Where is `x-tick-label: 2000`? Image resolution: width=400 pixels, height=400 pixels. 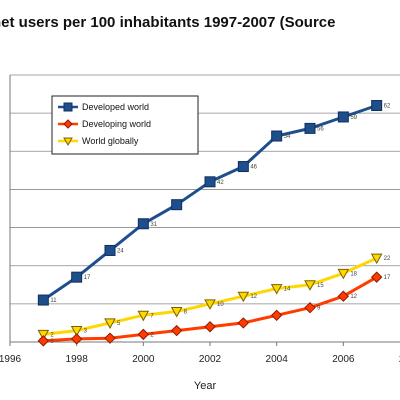 x-tick-label: 2000 is located at coordinates (143, 359).